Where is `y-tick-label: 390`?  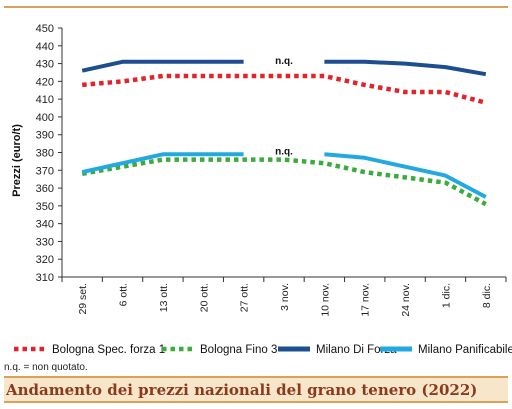
y-tick-label: 390 is located at coordinates (45, 136).